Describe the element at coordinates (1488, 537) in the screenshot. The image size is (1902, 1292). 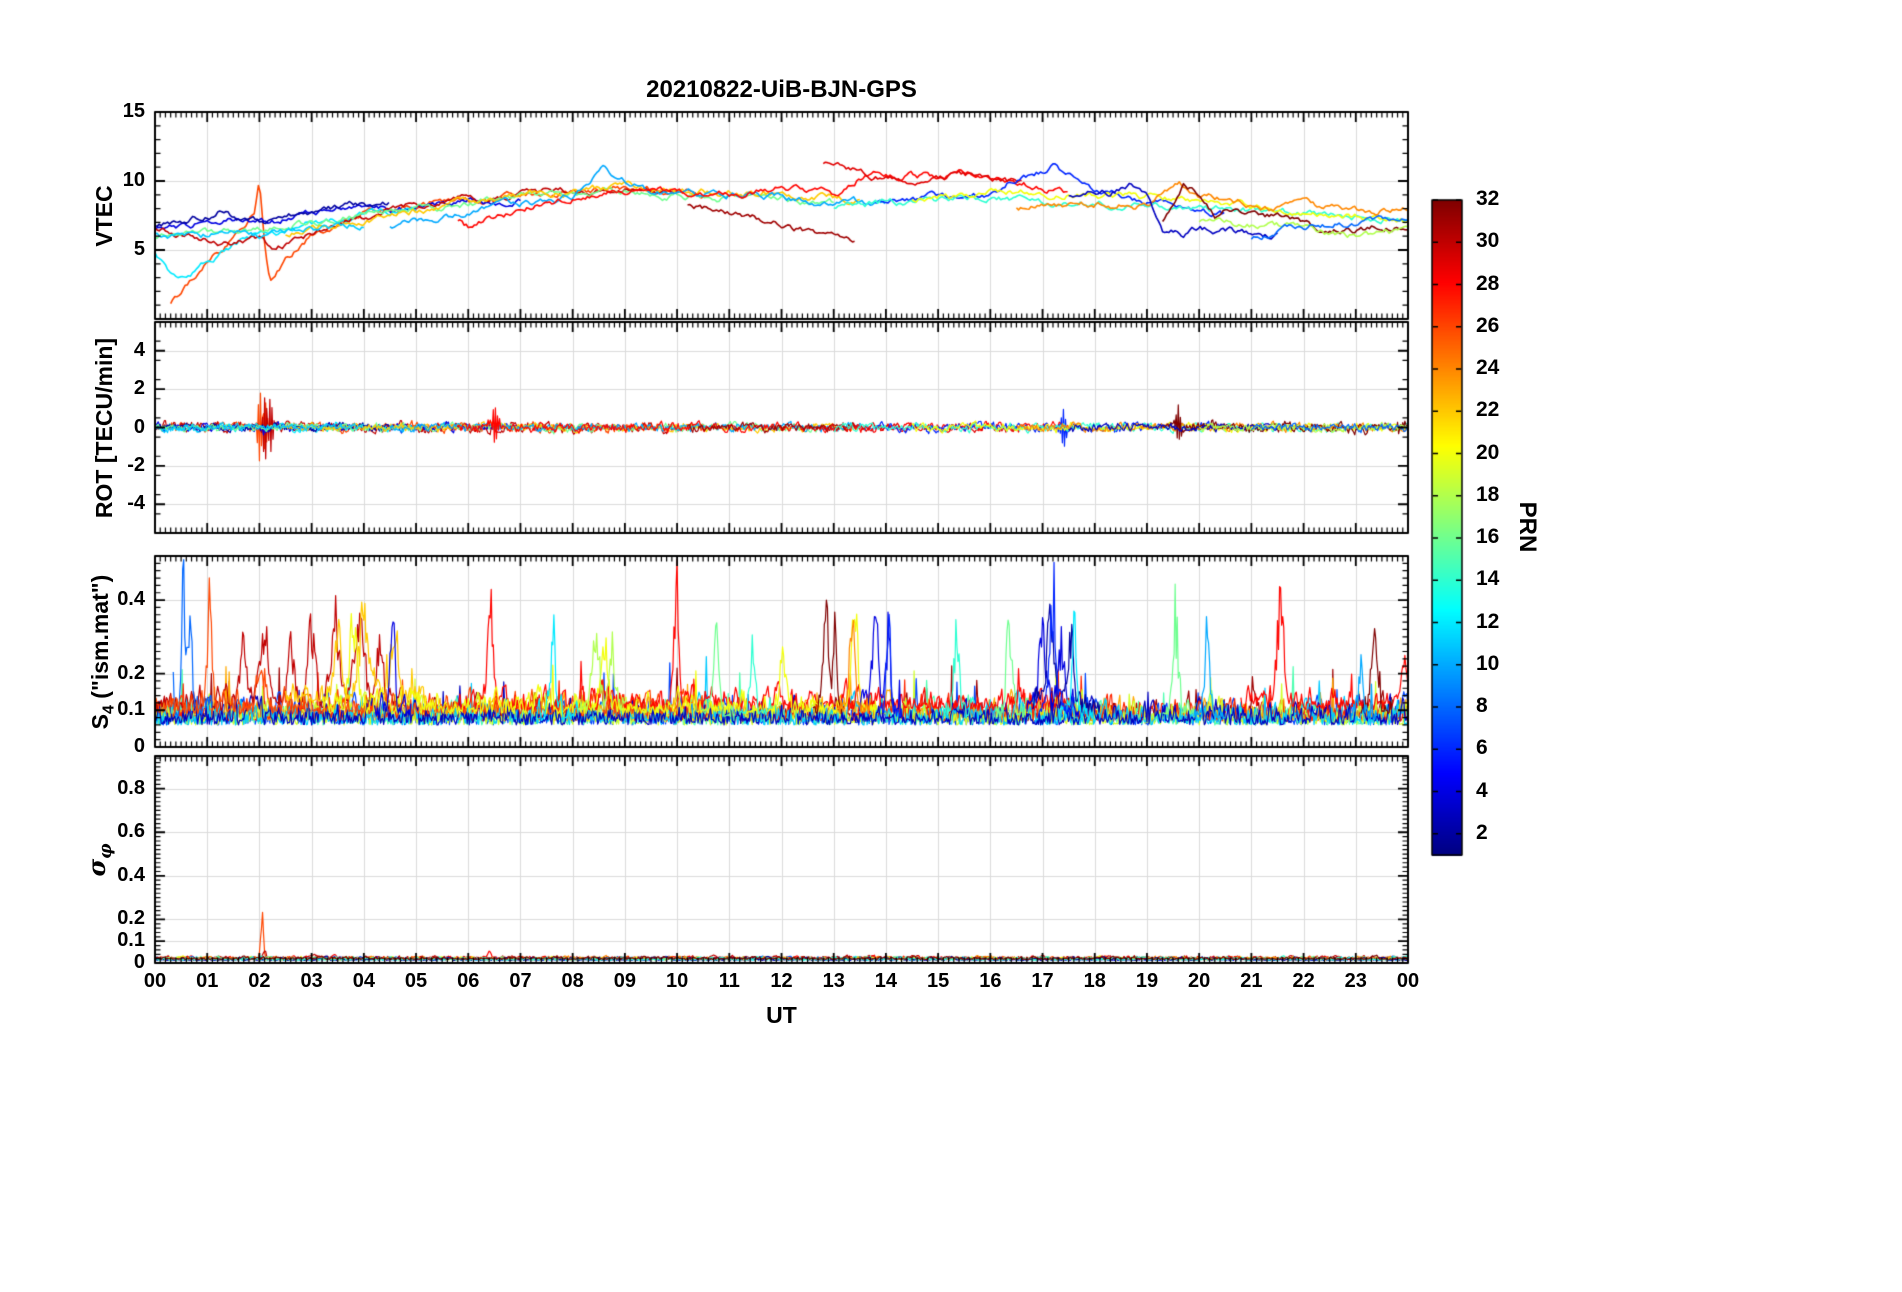
I see `colorbar-tick-label: 16` at that location.